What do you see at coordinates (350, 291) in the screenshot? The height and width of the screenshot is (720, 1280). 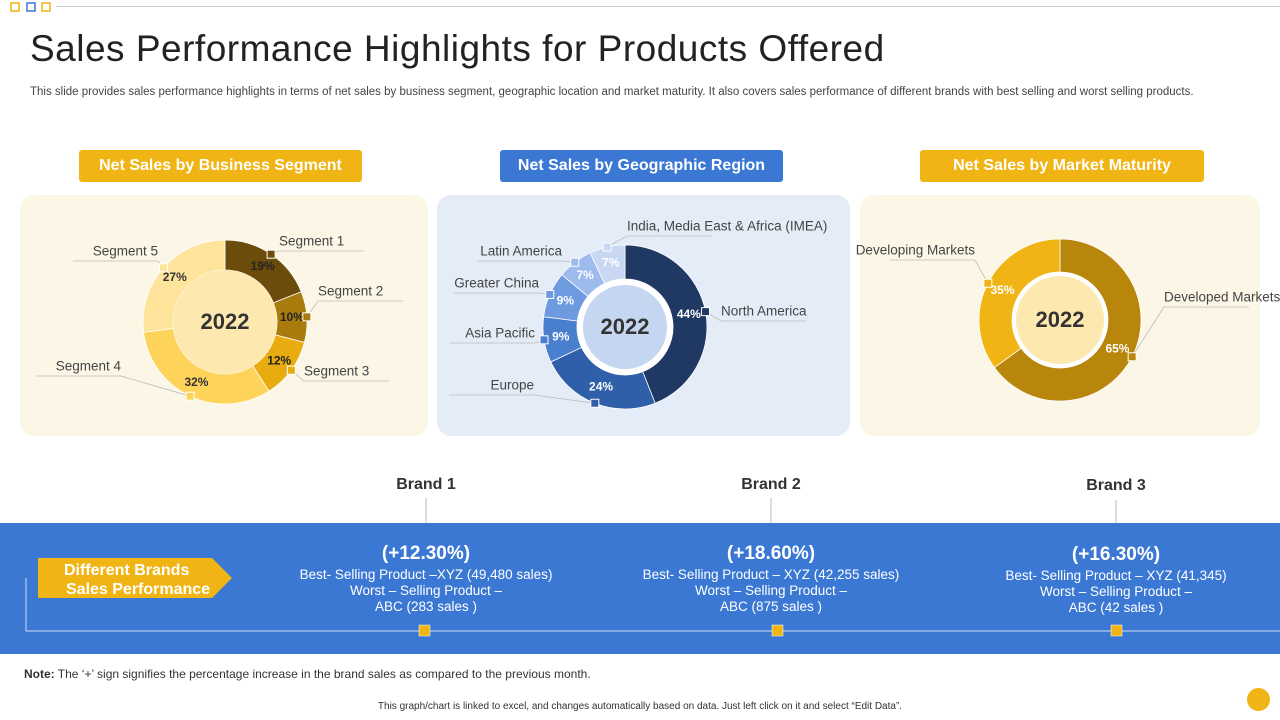 I see `category-label: Segment 2` at bounding box center [350, 291].